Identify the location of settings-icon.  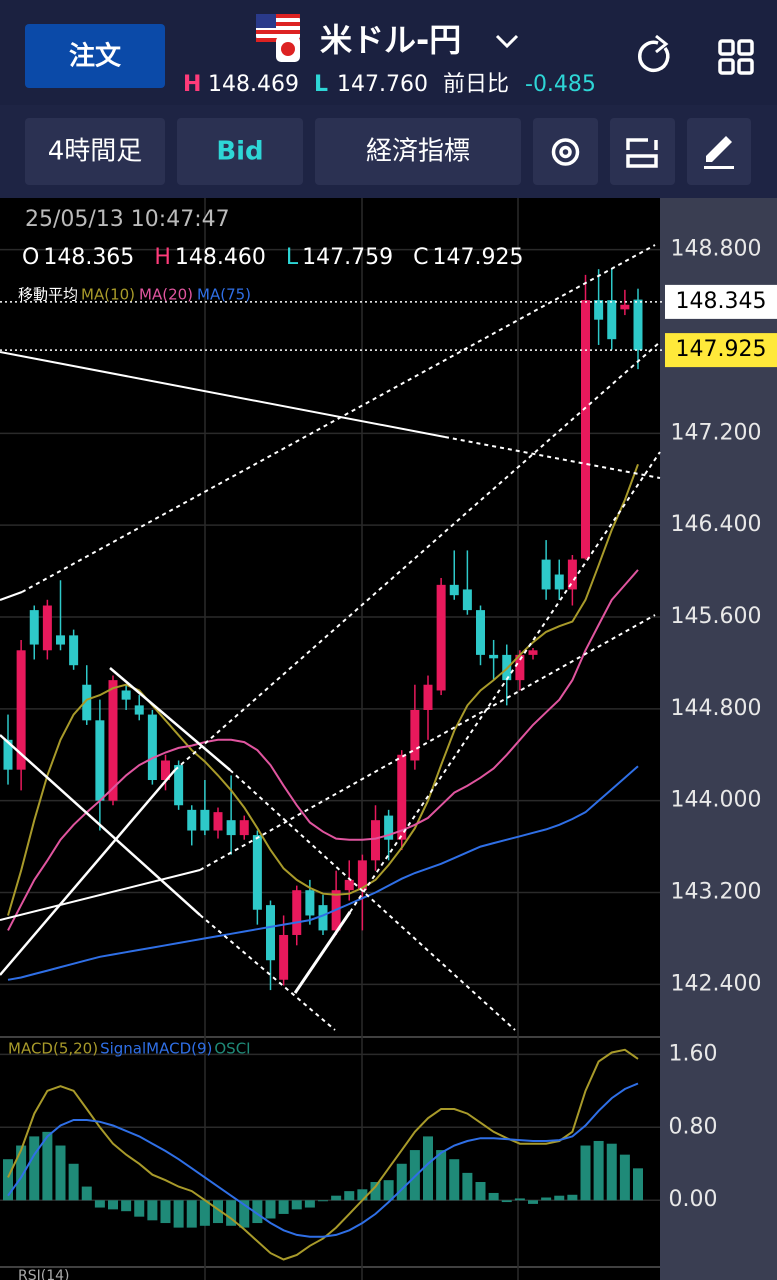
(565, 152).